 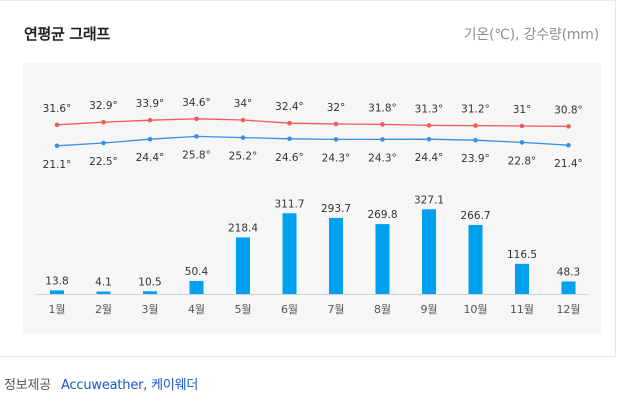 What do you see at coordinates (243, 104) in the screenshot?
I see `max-temp-label: 34°` at bounding box center [243, 104].